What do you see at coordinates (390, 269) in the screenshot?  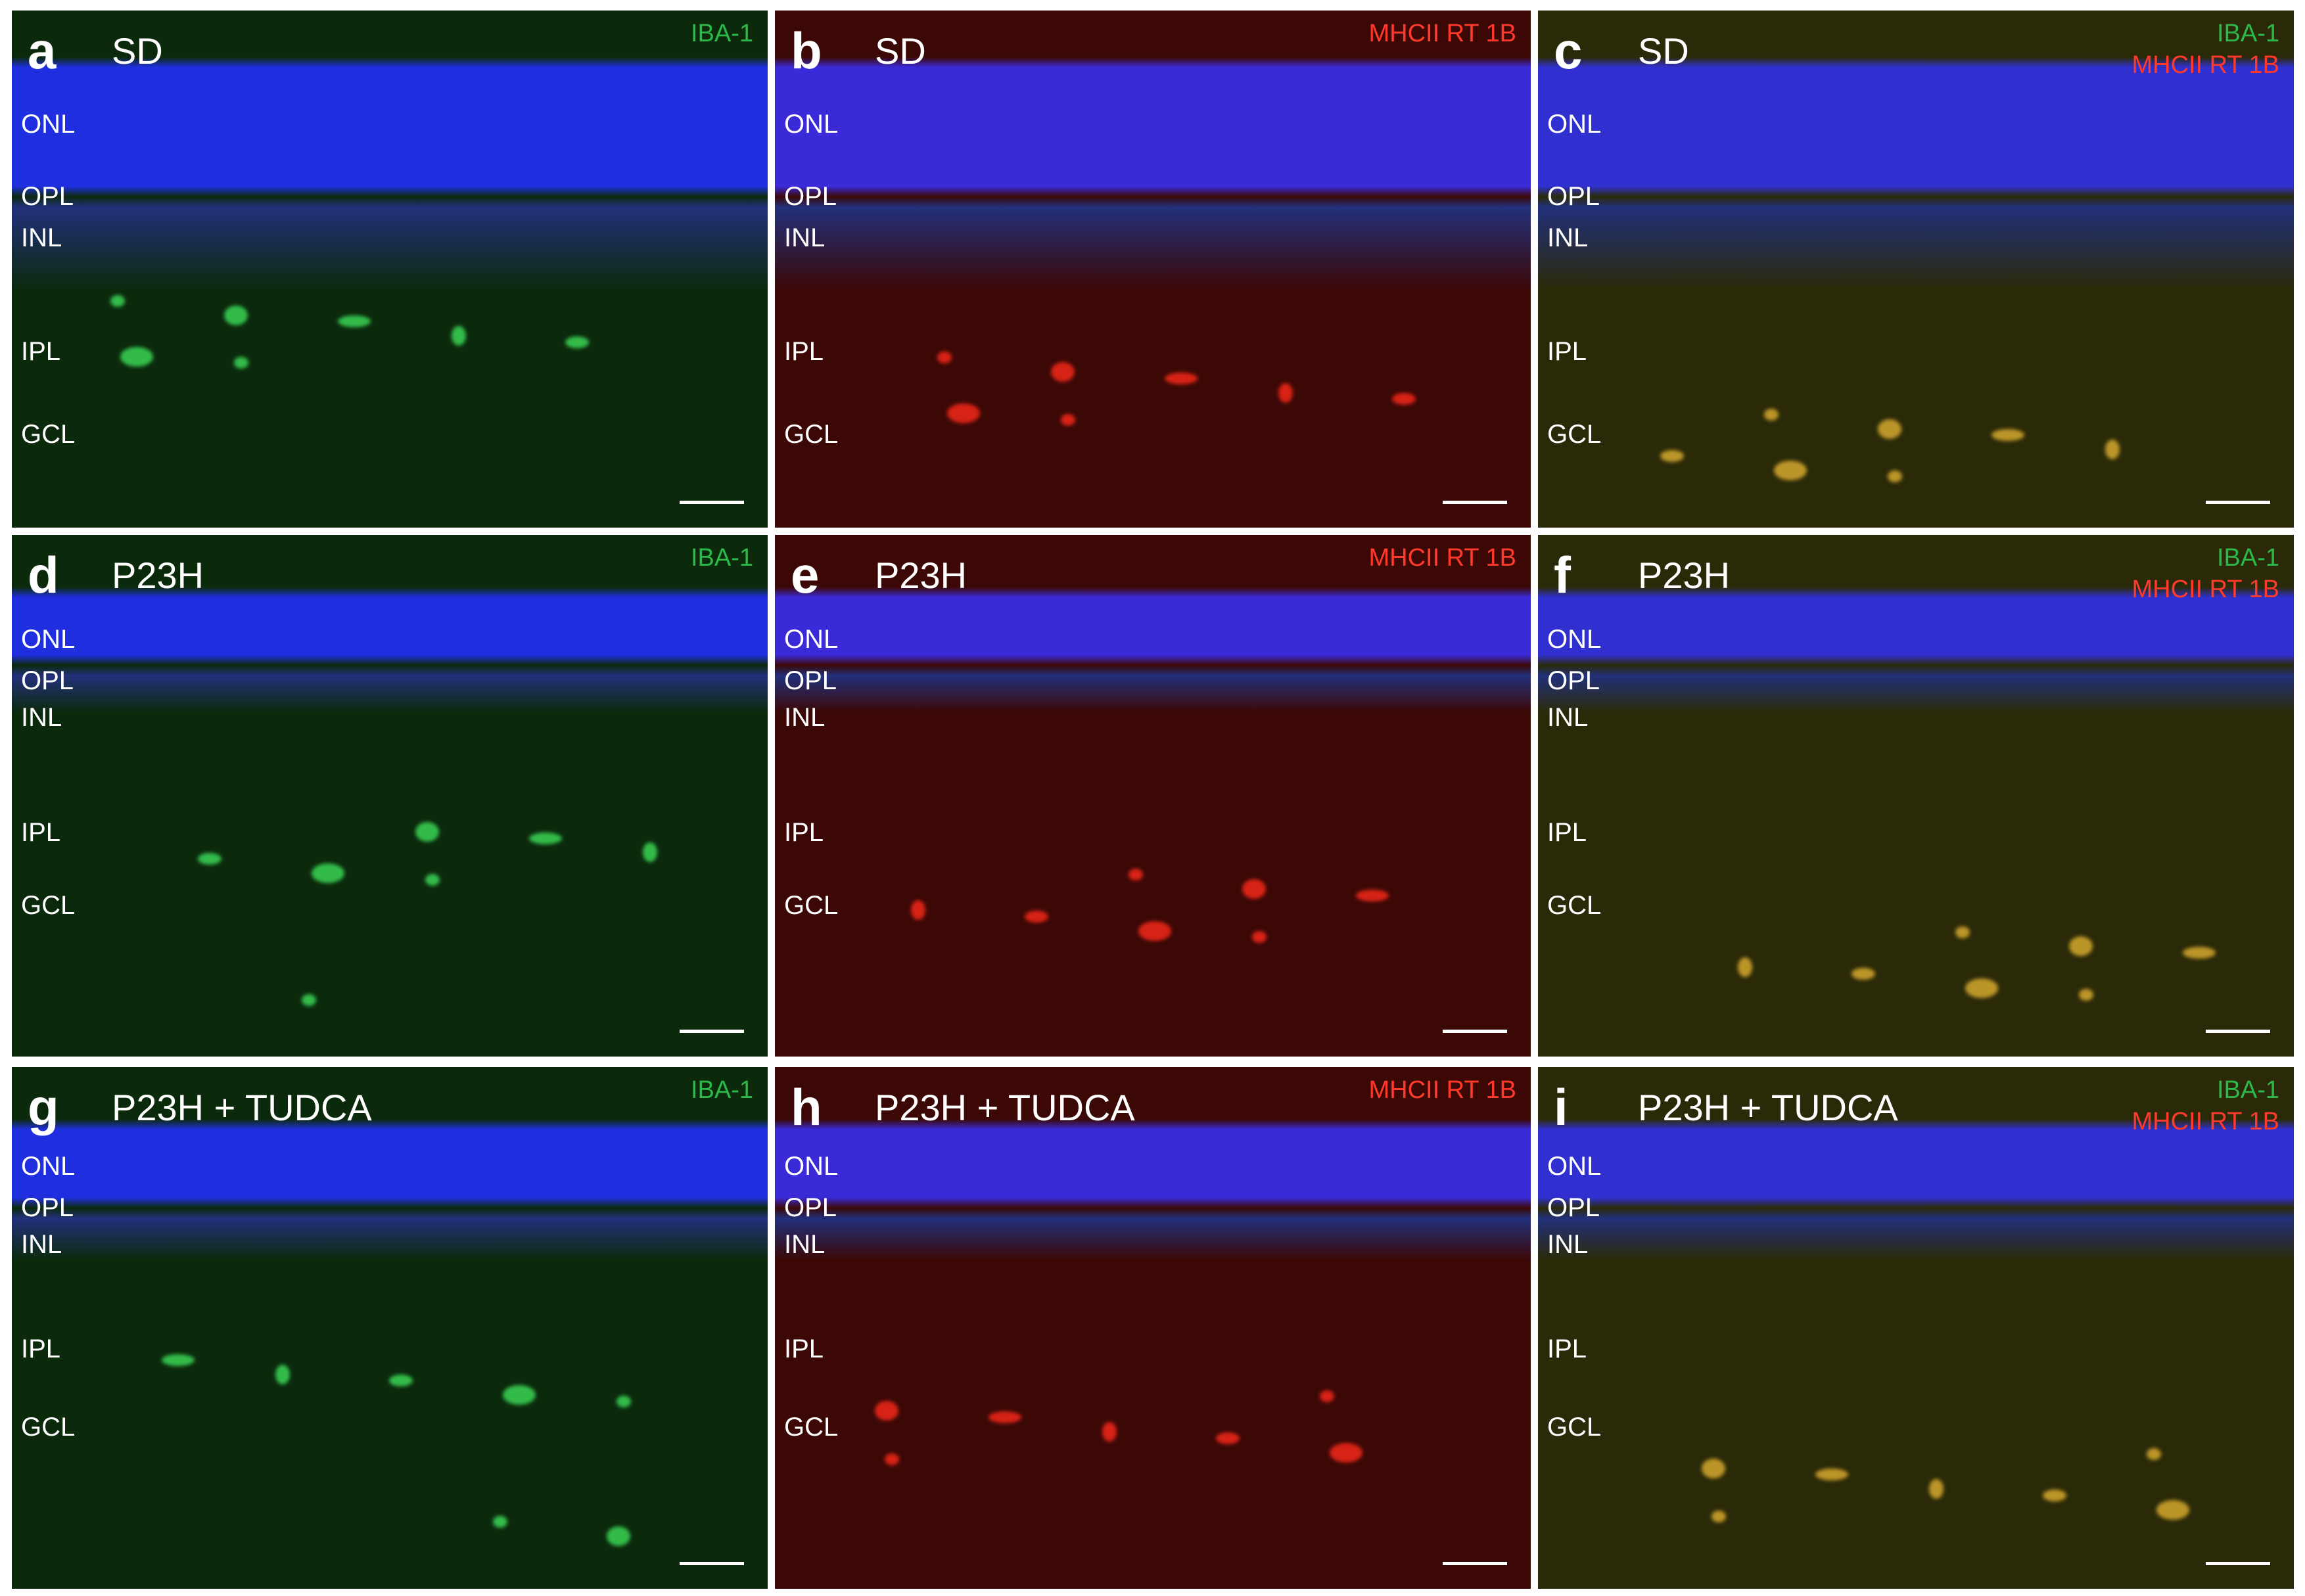 I see `micrograph-panel: a SD IBA-1 ONL OPL INL IPL GCL` at bounding box center [390, 269].